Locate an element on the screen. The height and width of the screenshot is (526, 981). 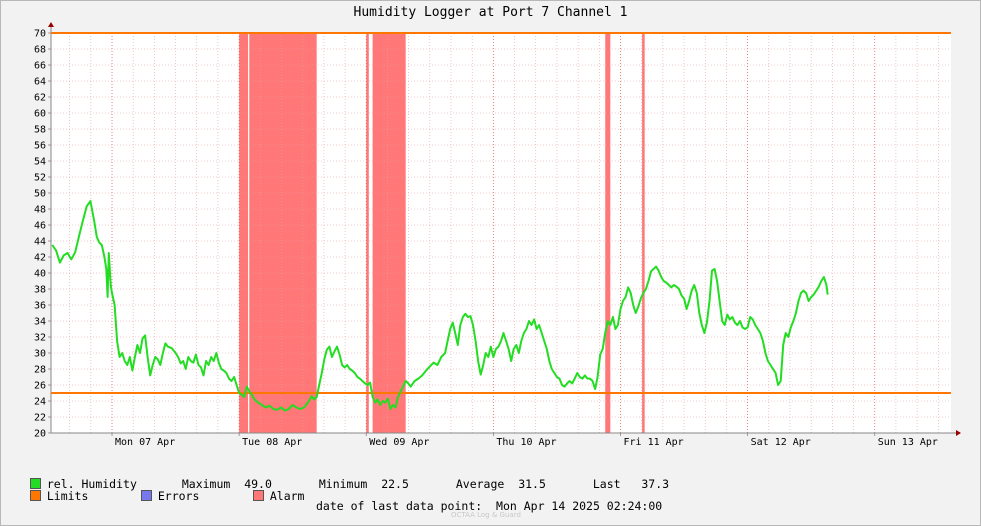
stat-minimum: Minimum 22.5 is located at coordinates (357, 477).